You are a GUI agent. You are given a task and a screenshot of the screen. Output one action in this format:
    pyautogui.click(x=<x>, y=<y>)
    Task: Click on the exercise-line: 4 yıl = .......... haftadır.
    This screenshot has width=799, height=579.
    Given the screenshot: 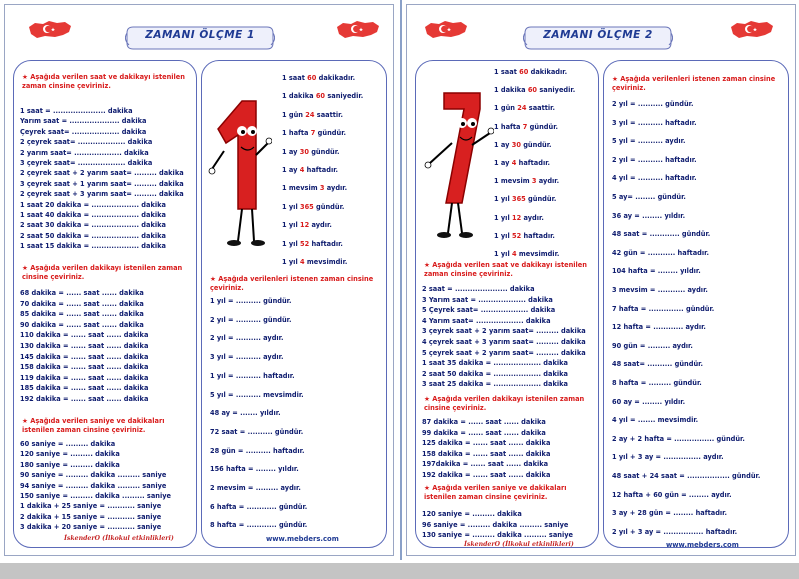 What is the action you would take?
    pyautogui.click(x=654, y=178)
    